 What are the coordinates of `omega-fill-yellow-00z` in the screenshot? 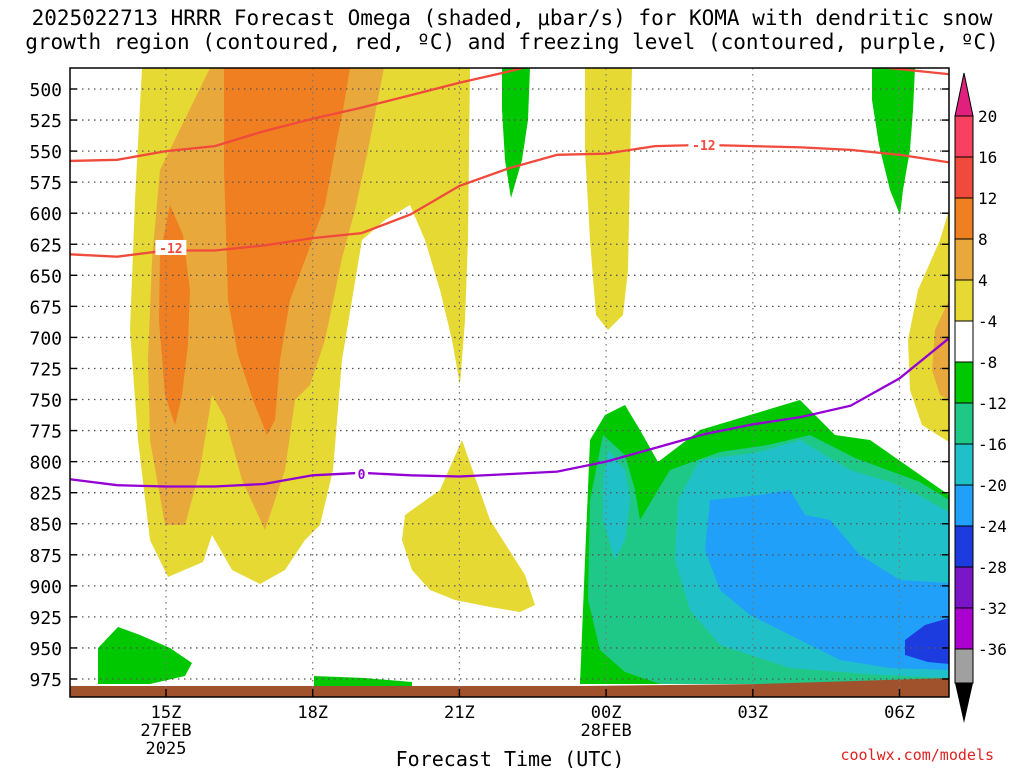 It's located at (608, 199).